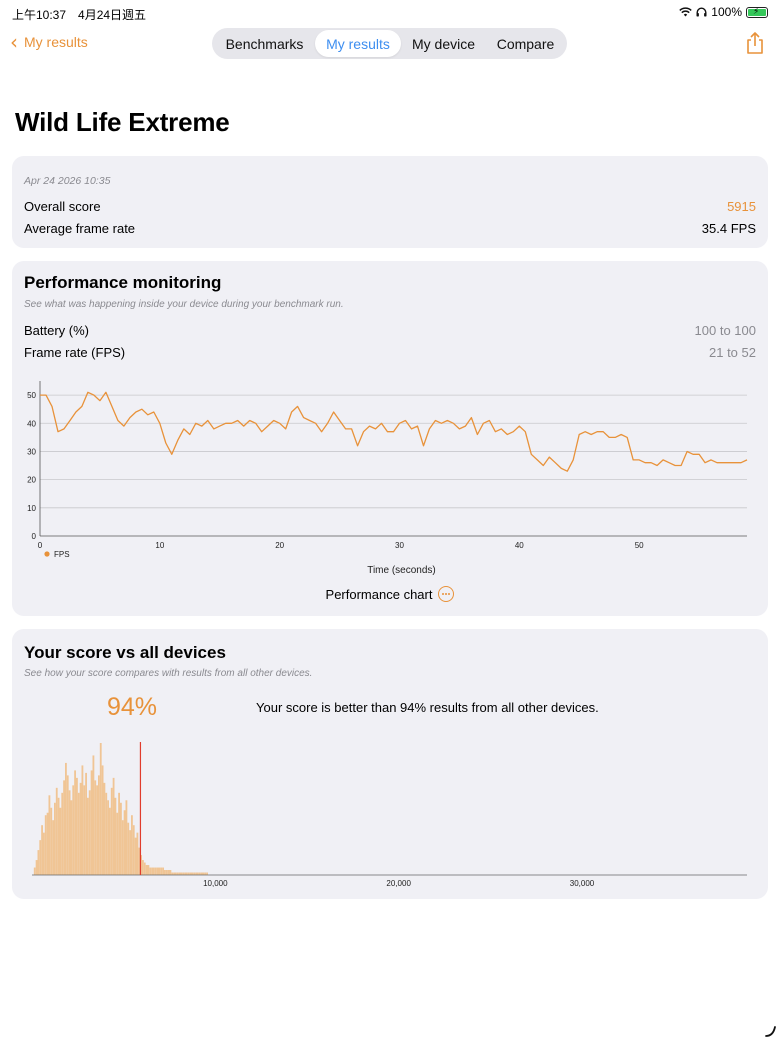 Image resolution: width=780 pixels, height=1041 pixels. What do you see at coordinates (686, 12) in the screenshot?
I see `wifi-icon` at bounding box center [686, 12].